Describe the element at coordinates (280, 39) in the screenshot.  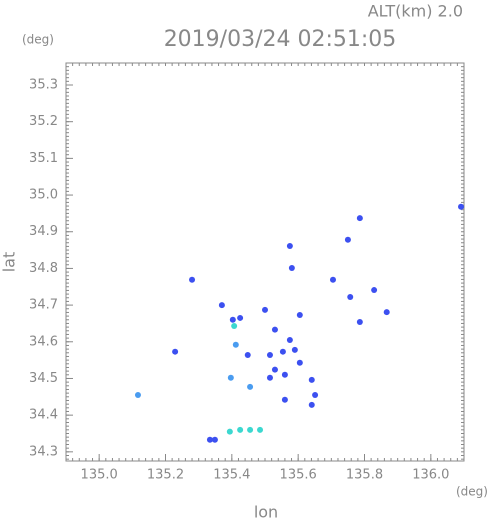
I see `chart-title: 2019/03/24 02:51:05` at that location.